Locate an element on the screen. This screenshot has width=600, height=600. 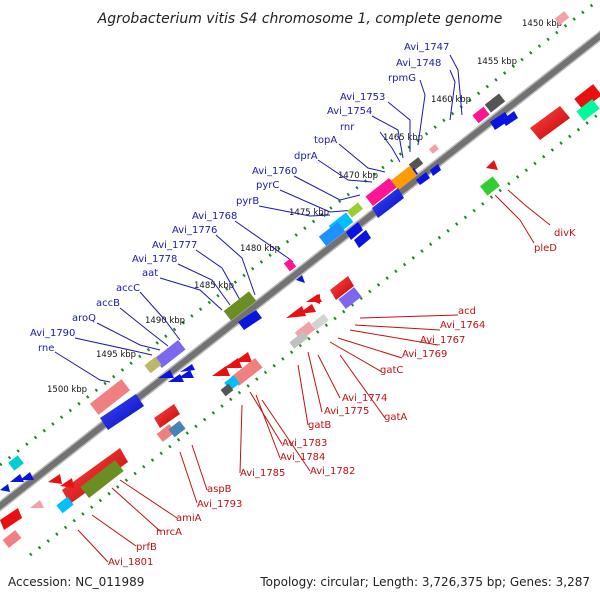
gene-label: Avi_1764 is located at coordinates (462, 325).